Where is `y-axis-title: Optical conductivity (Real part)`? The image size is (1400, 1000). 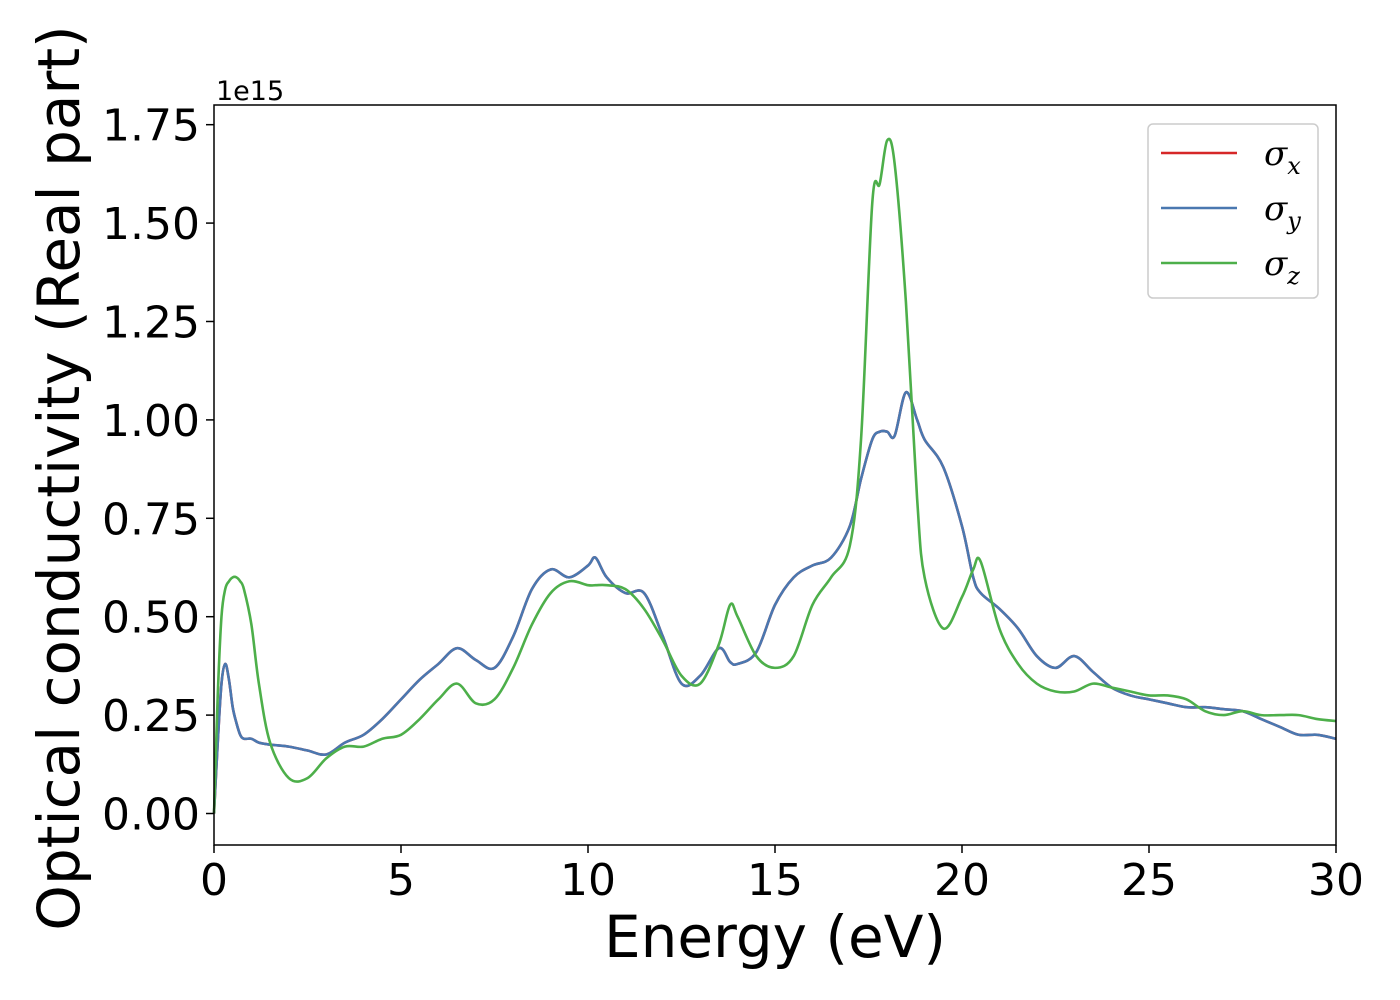
y-axis-title: Optical conductivity (Real part) is located at coordinates (59, 477).